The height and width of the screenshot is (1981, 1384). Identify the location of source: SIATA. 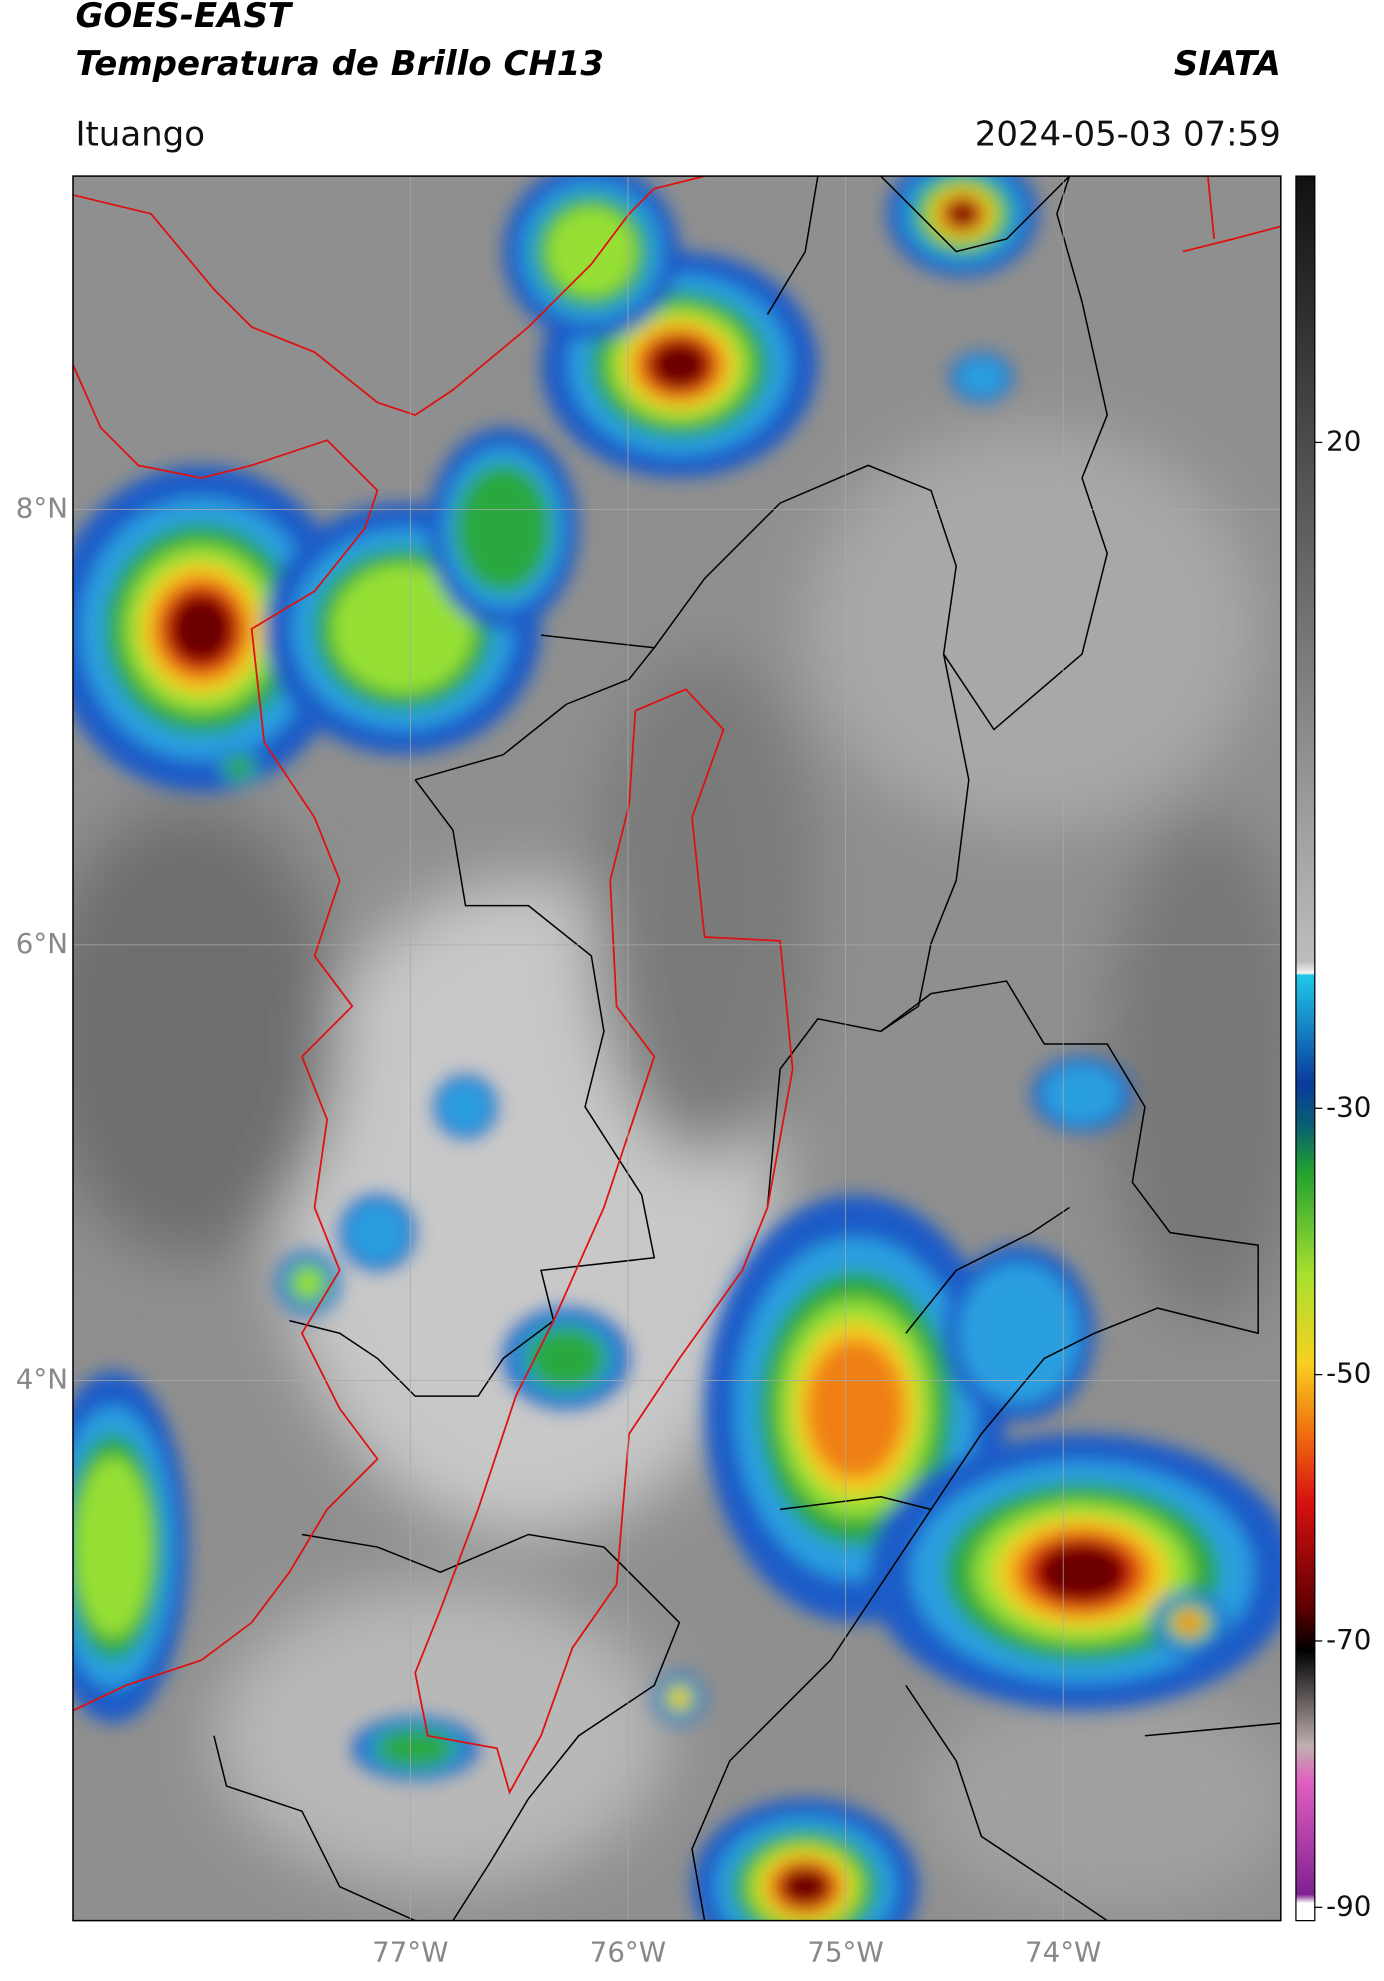
(1227, 64).